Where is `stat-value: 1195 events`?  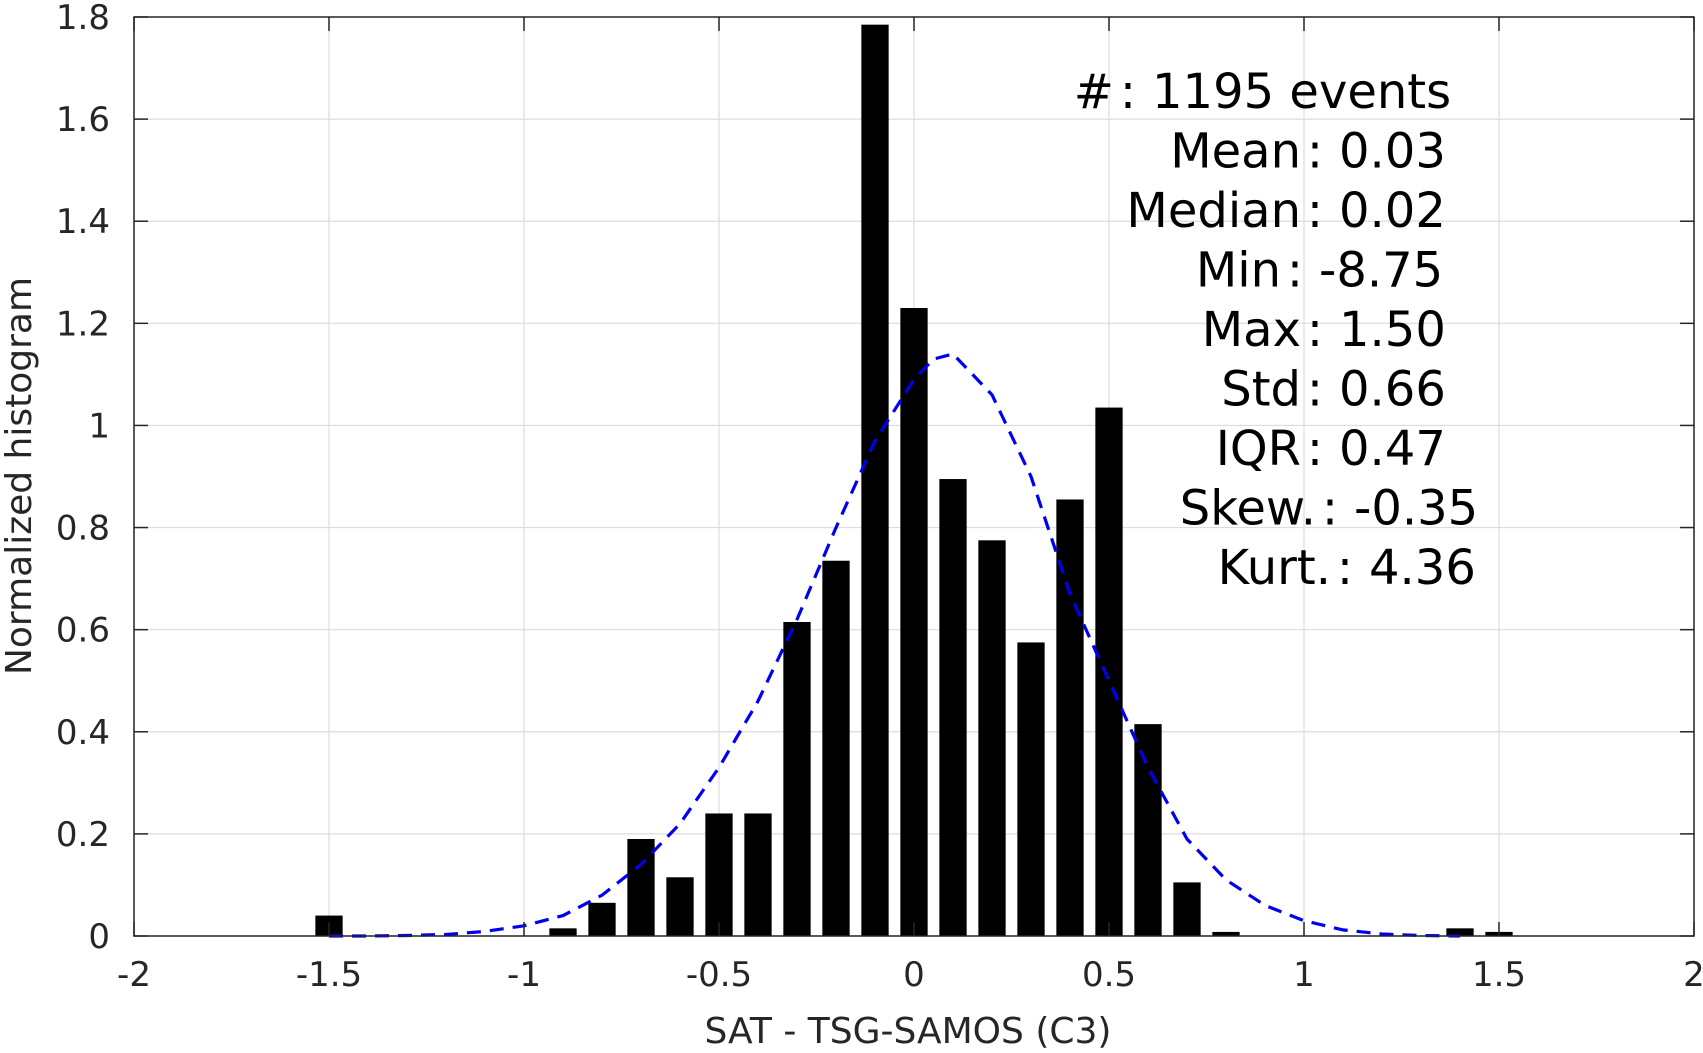
stat-value: 1195 events is located at coordinates (1301, 92).